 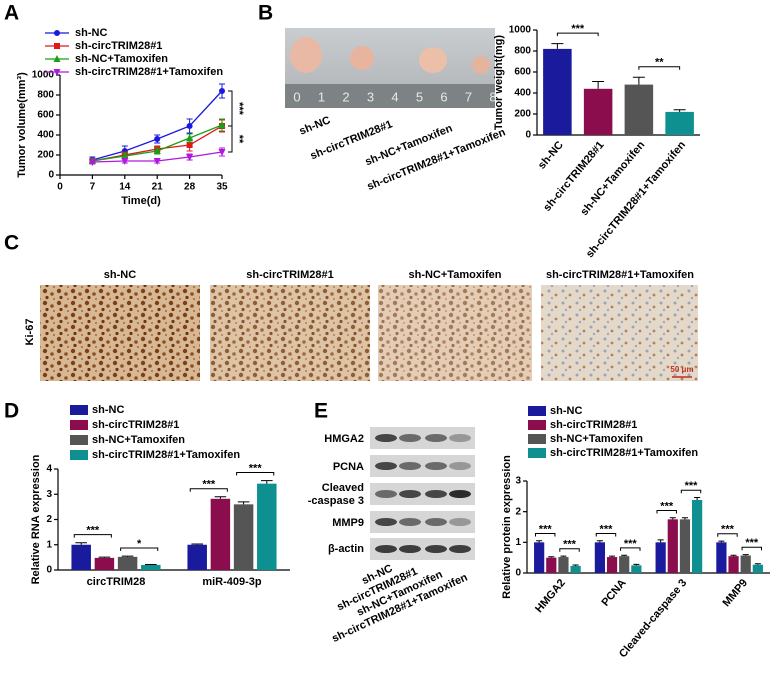 What do you see at coordinates (596, 439) in the screenshot?
I see `legend-label: sh-NC+Tamoxifen` at bounding box center [596, 439].